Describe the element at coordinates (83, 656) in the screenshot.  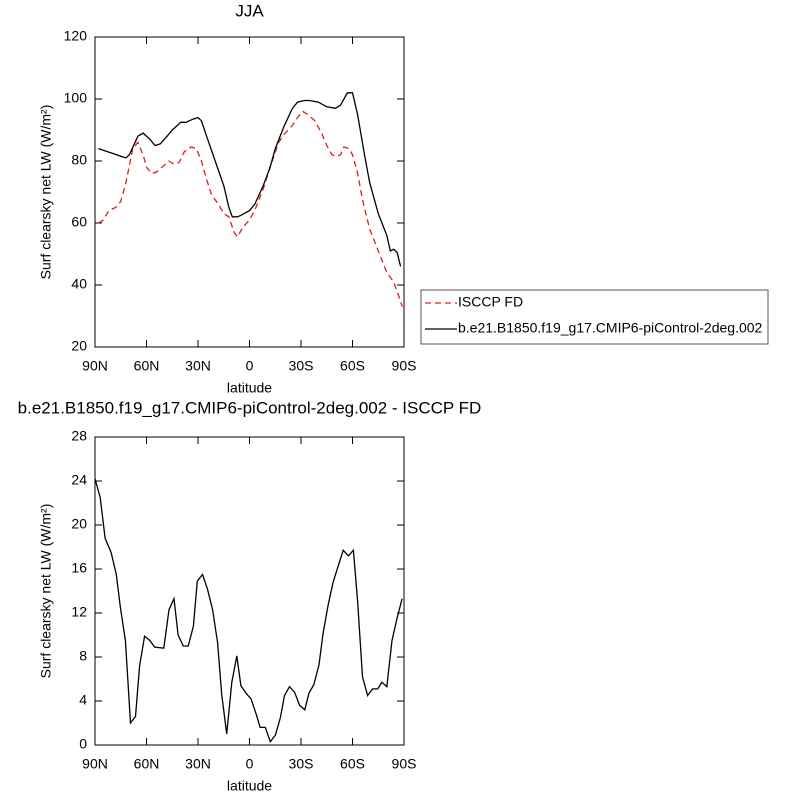
I see `y-tick-label: 8` at that location.